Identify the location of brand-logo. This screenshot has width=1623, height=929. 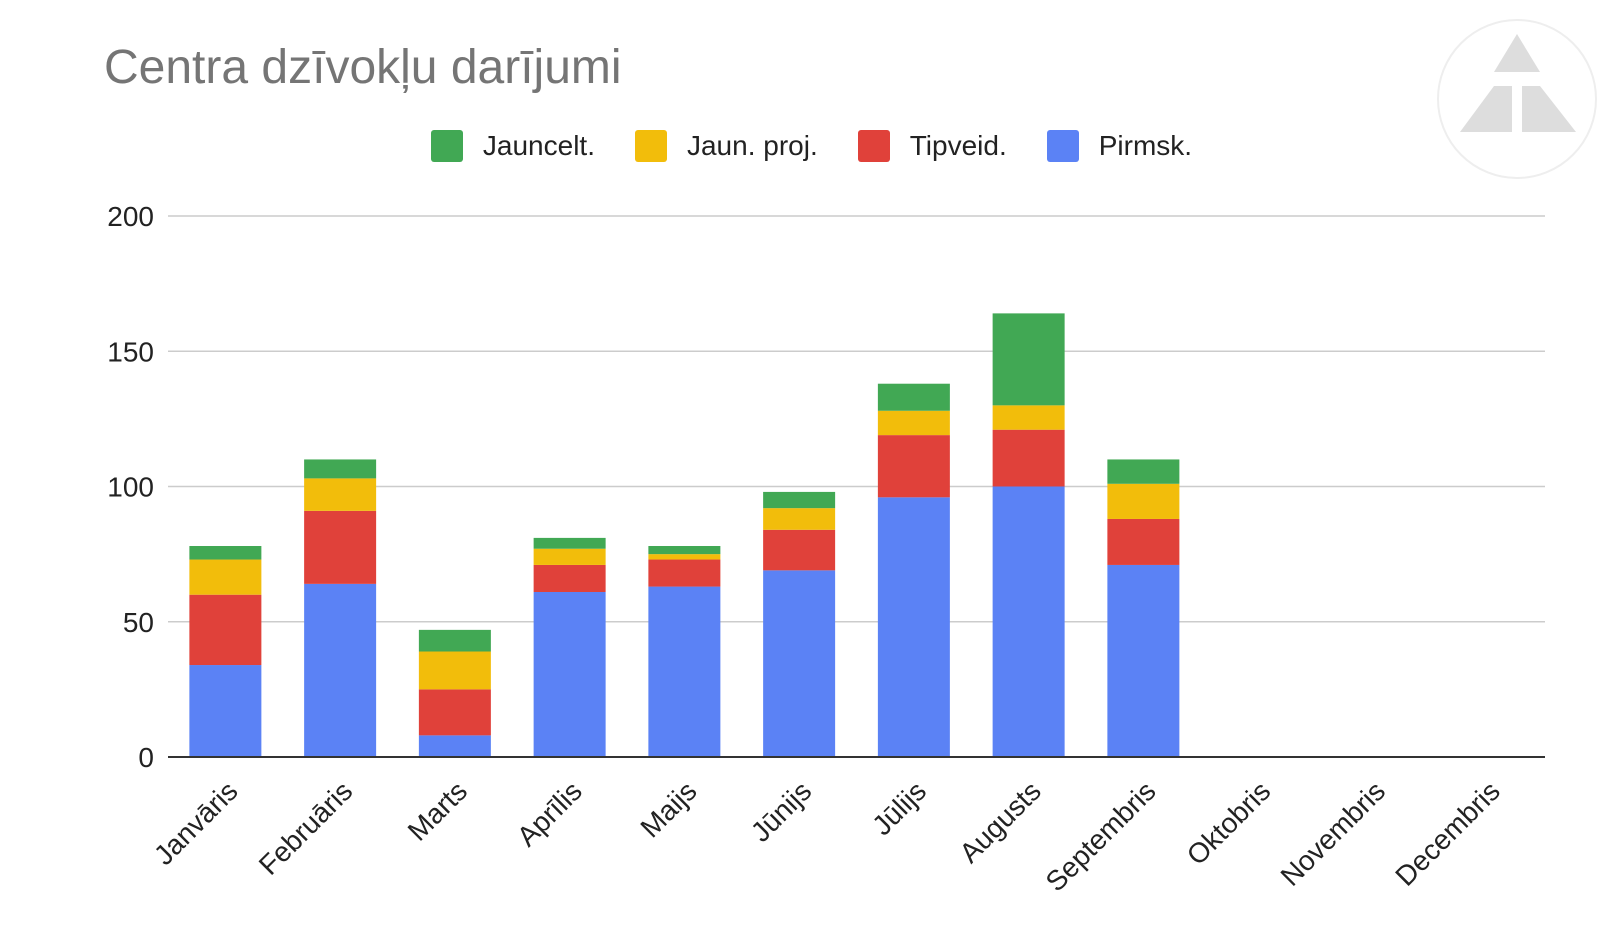
(1517, 101).